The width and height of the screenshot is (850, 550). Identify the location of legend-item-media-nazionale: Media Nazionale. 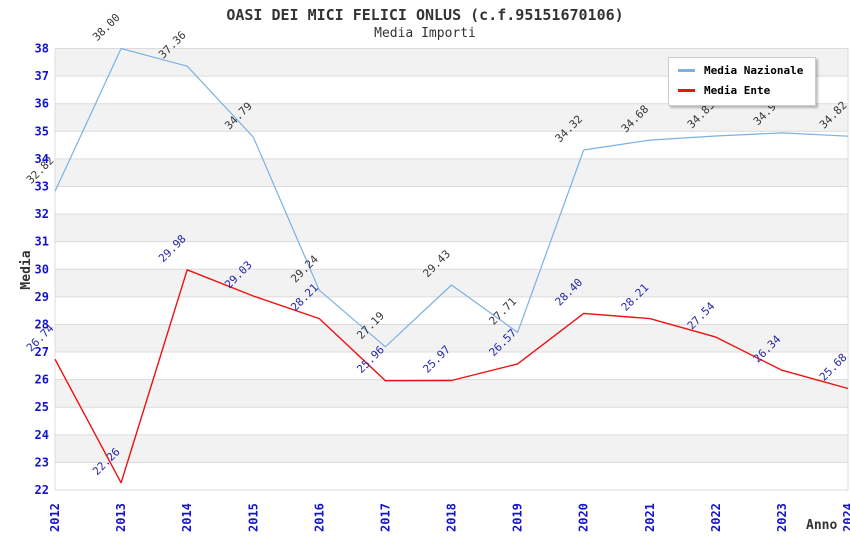
(740, 70).